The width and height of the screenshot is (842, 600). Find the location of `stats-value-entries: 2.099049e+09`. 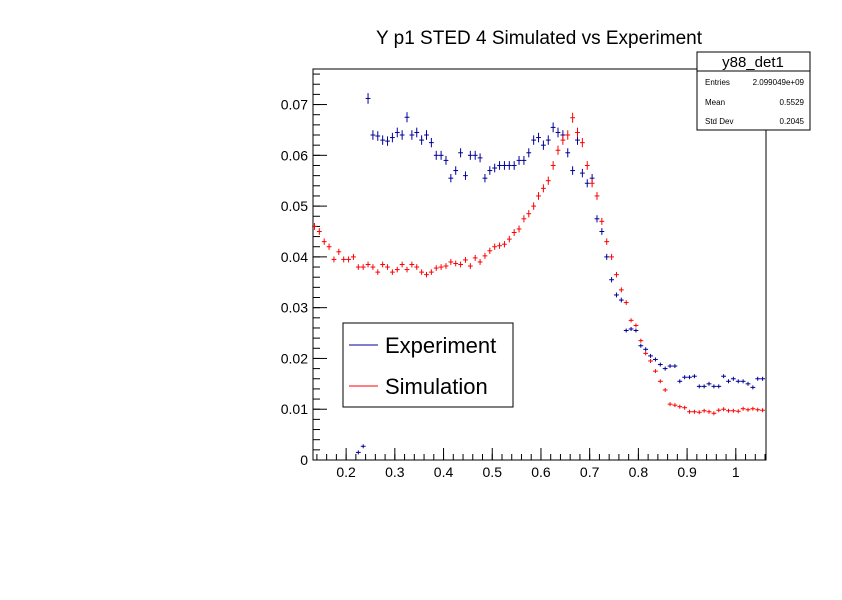

stats-value-entries: 2.099049e+09 is located at coordinates (779, 82).